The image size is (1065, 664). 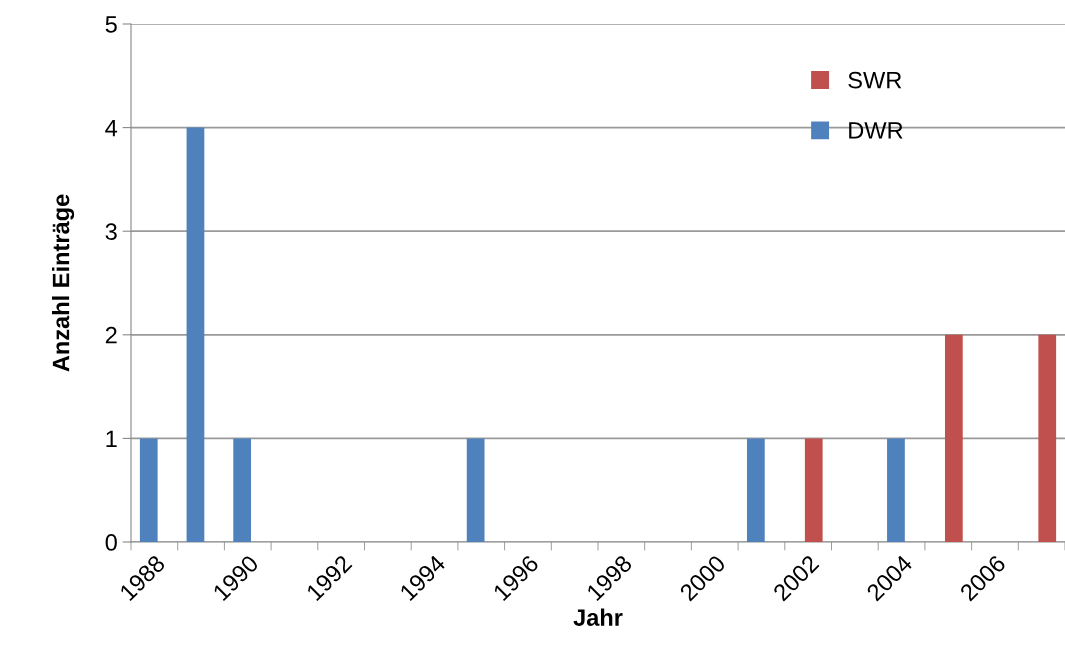 I want to click on y-tick-label: 2, so click(x=111, y=335).